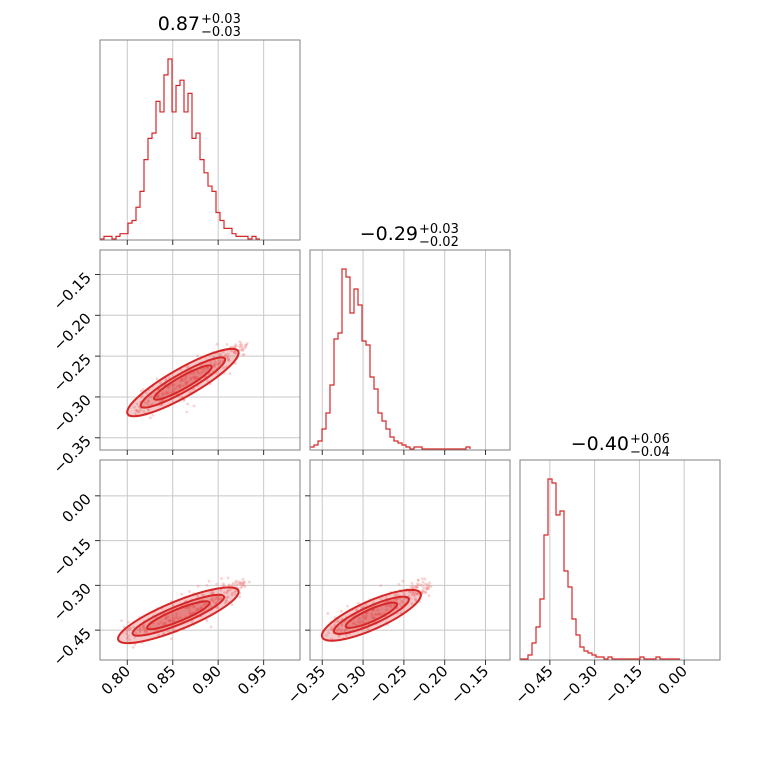 This screenshot has height=760, width=760. What do you see at coordinates (72, 601) in the screenshot?
I see `sc-p1p3-yticklabel-1: −0.30` at bounding box center [72, 601].